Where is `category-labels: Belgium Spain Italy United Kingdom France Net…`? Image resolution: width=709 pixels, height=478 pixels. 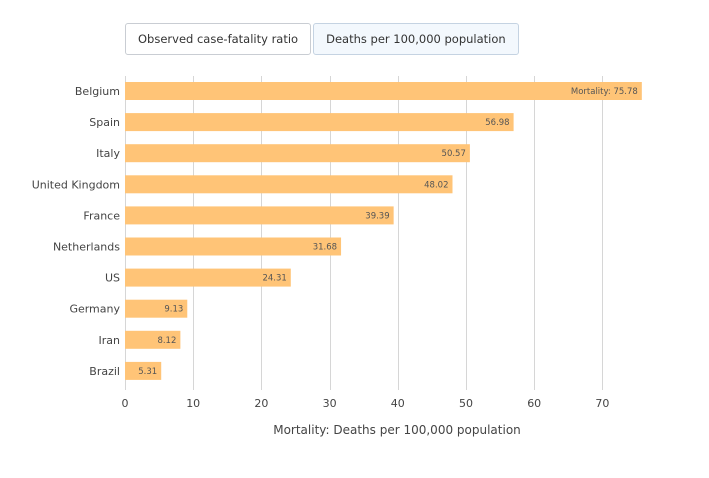
category-labels: Belgium Spain Italy United Kingdom France Net… is located at coordinates (76, 231).